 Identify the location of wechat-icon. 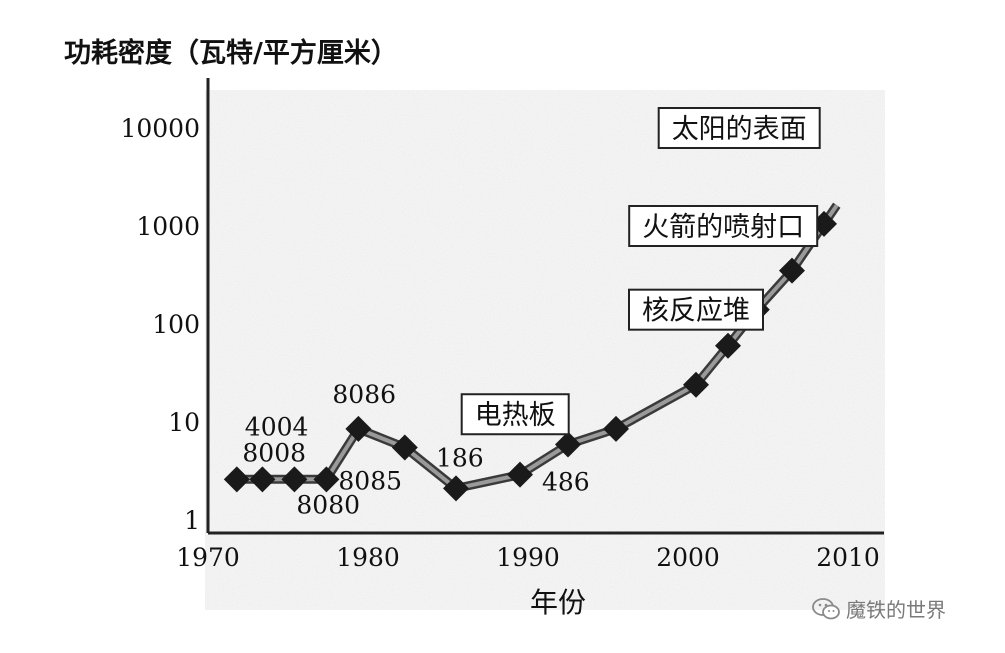
(826, 608).